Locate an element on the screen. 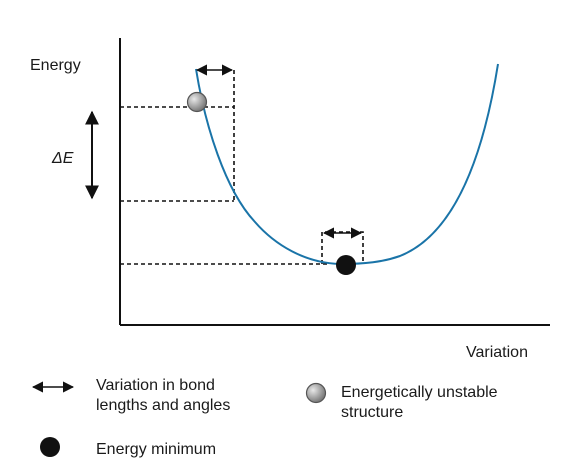 This screenshot has height=468, width=573. legend-energy-minimum-icon is located at coordinates (50, 447).